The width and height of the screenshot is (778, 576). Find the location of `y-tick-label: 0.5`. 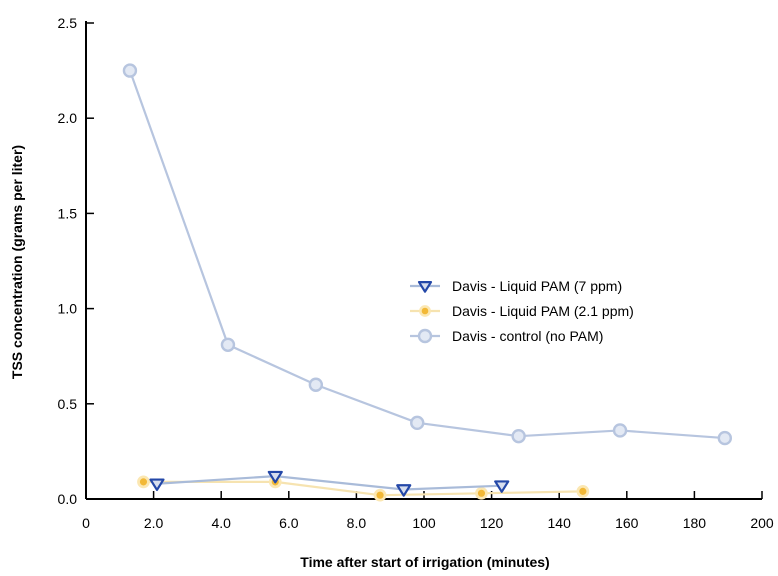

y-tick-label: 0.5 is located at coordinates (68, 404).